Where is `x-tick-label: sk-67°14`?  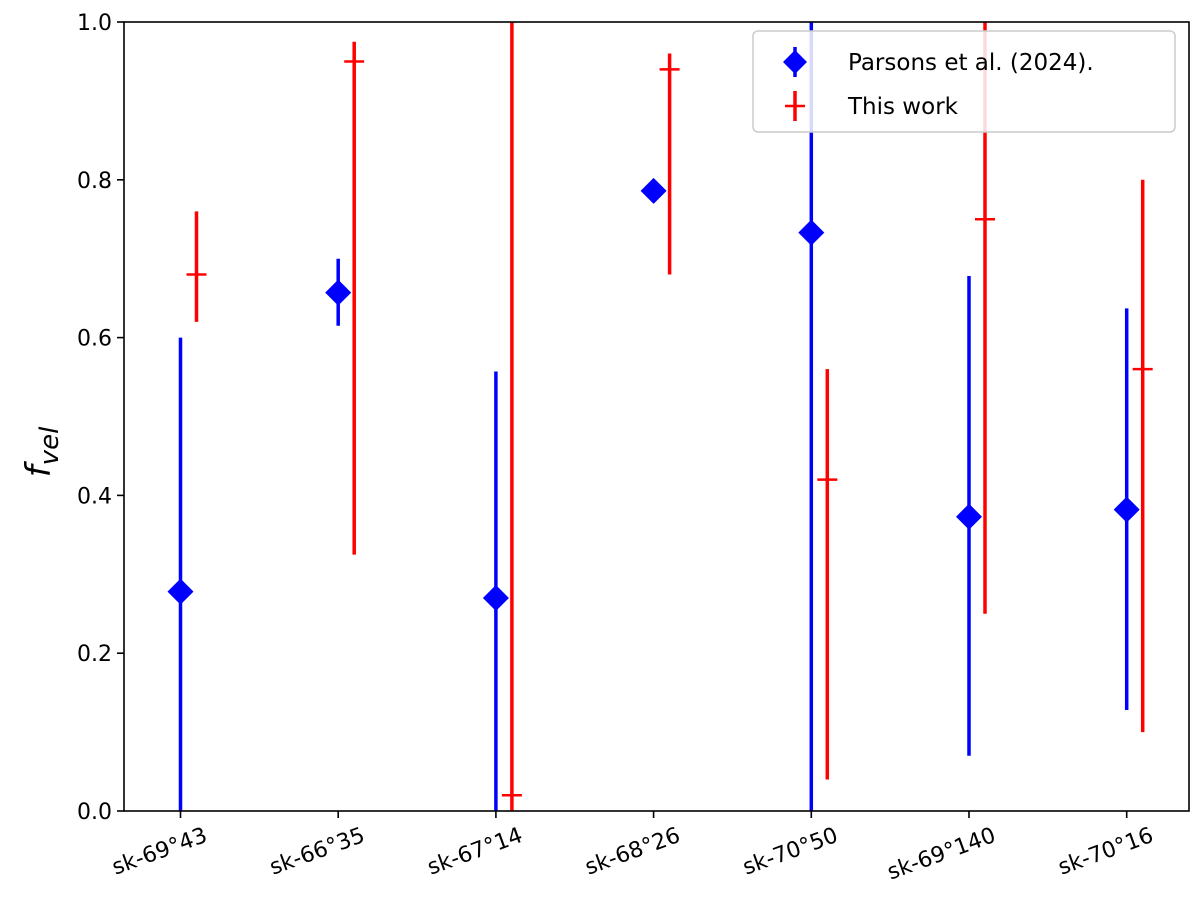 x-tick-label: sk-67°14 is located at coordinates (475, 851).